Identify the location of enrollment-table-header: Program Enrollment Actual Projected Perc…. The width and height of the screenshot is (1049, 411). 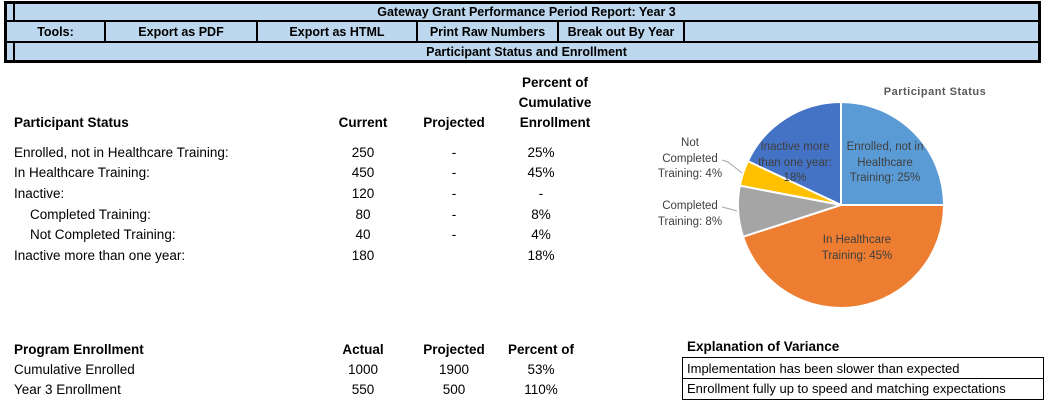
(315, 349).